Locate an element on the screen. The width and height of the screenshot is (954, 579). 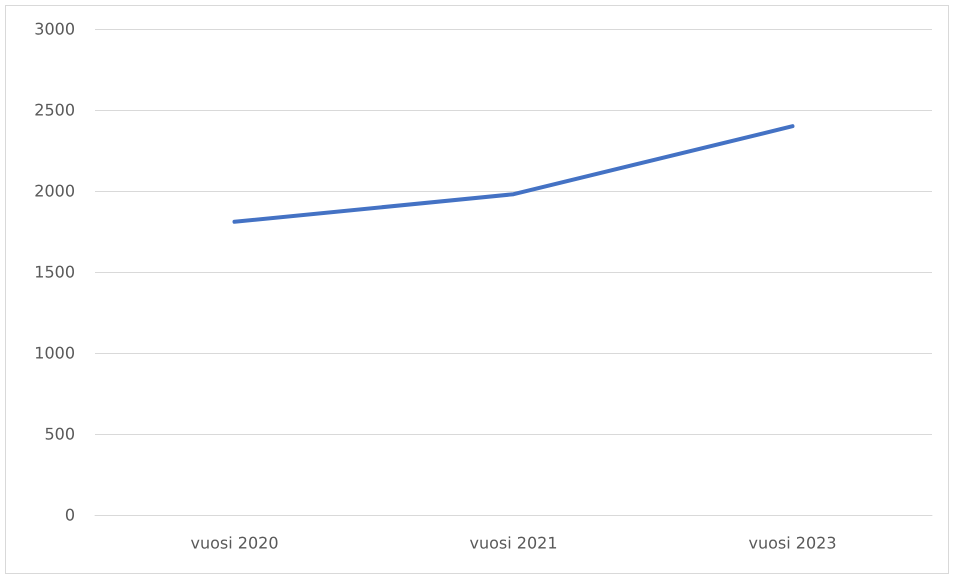
y-tick-label: 2000 is located at coordinates (54, 191).